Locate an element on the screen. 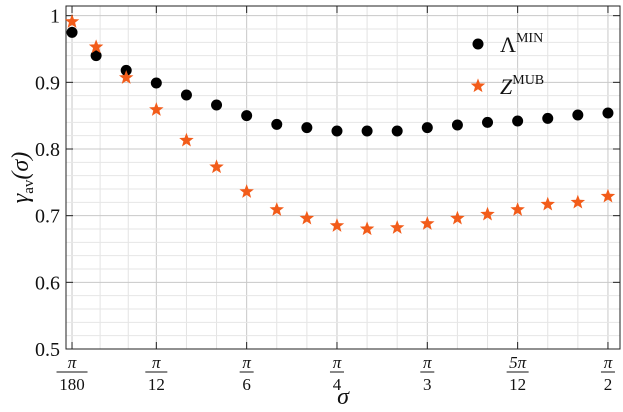  legend-entry: ΛMIN is located at coordinates (507, 44).